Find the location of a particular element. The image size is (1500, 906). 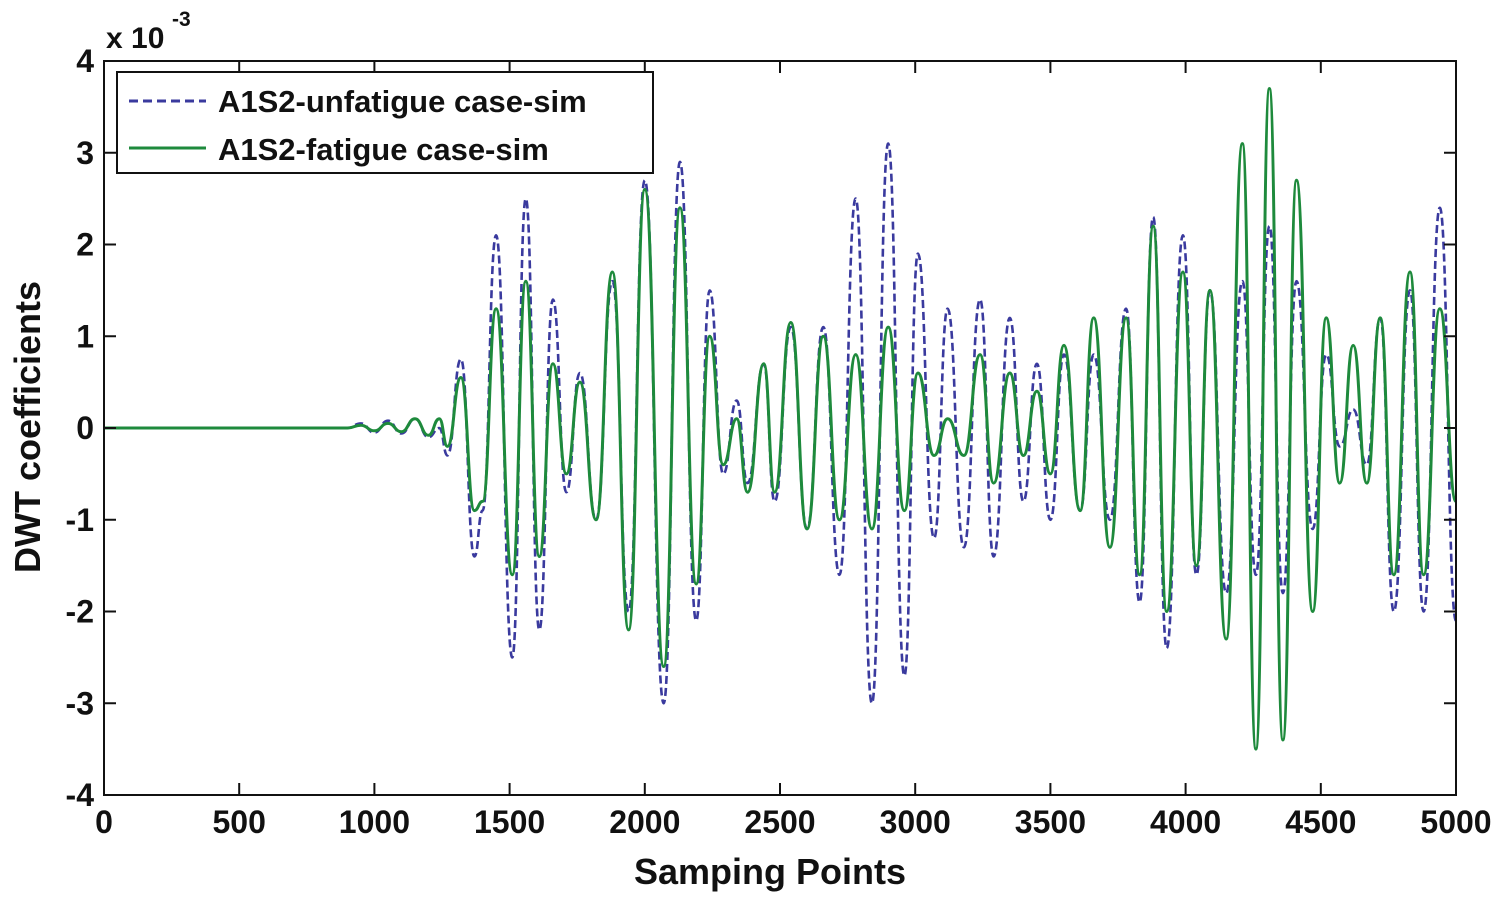

x-tick-label: 3000 is located at coordinates (915, 822).